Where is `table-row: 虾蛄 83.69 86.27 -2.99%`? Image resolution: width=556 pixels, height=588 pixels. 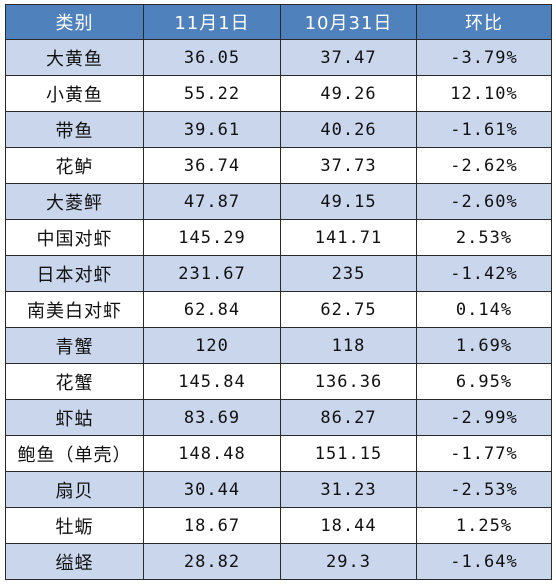
table-row: 虾蛄 83.69 86.27 -2.99% is located at coordinates (278, 417).